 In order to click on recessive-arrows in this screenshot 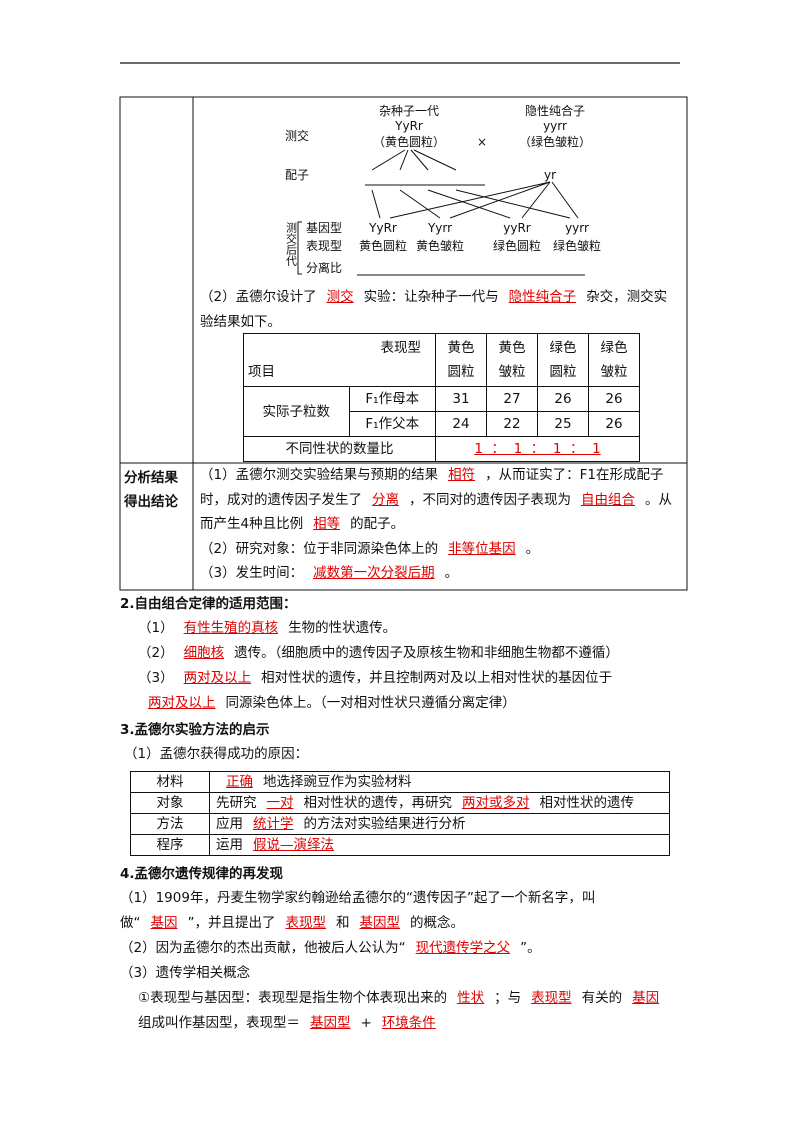, I will do `click(484, 200)`.